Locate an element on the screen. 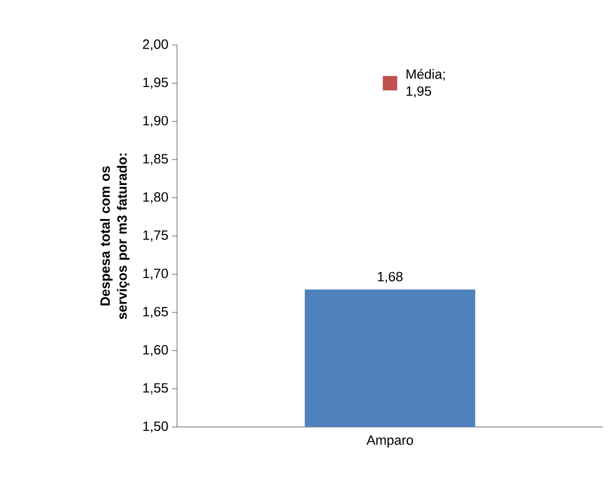 Image resolution: width=609 pixels, height=481 pixels. y-tick-label: 1,70 is located at coordinates (155, 274).